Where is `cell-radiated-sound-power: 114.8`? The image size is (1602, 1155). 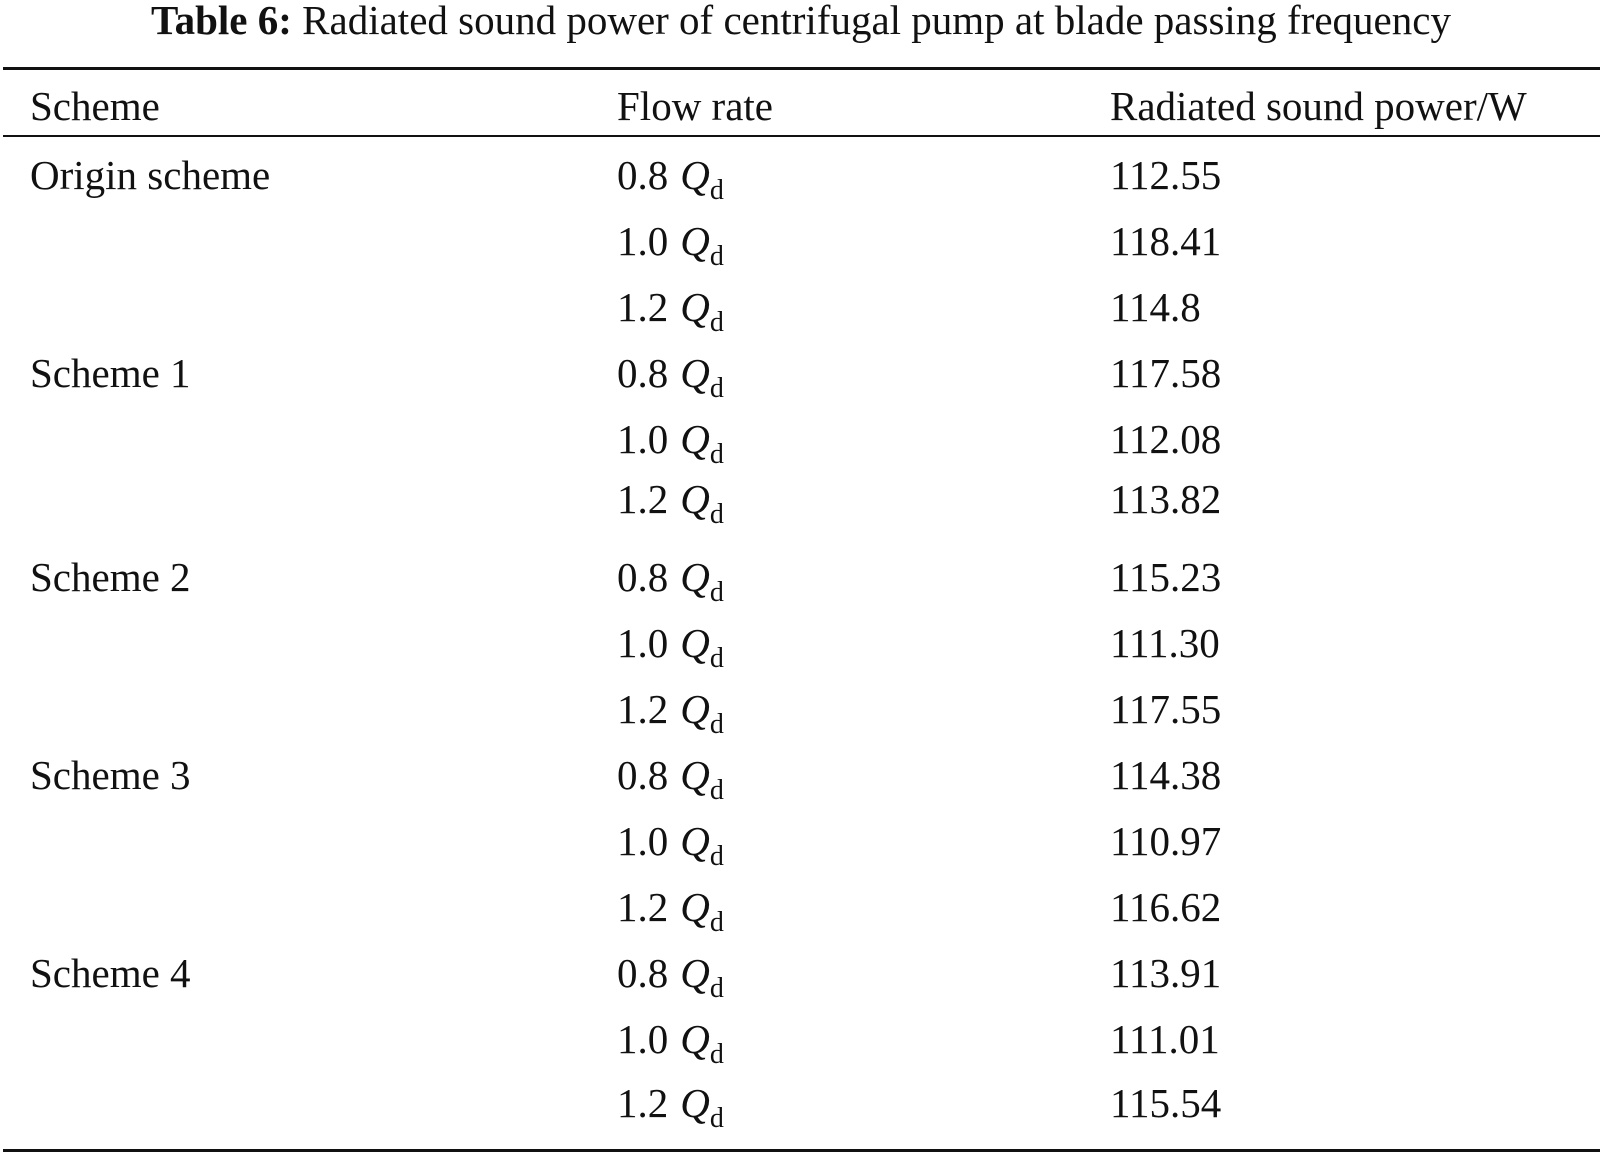 cell-radiated-sound-power: 114.8 is located at coordinates (1155, 307).